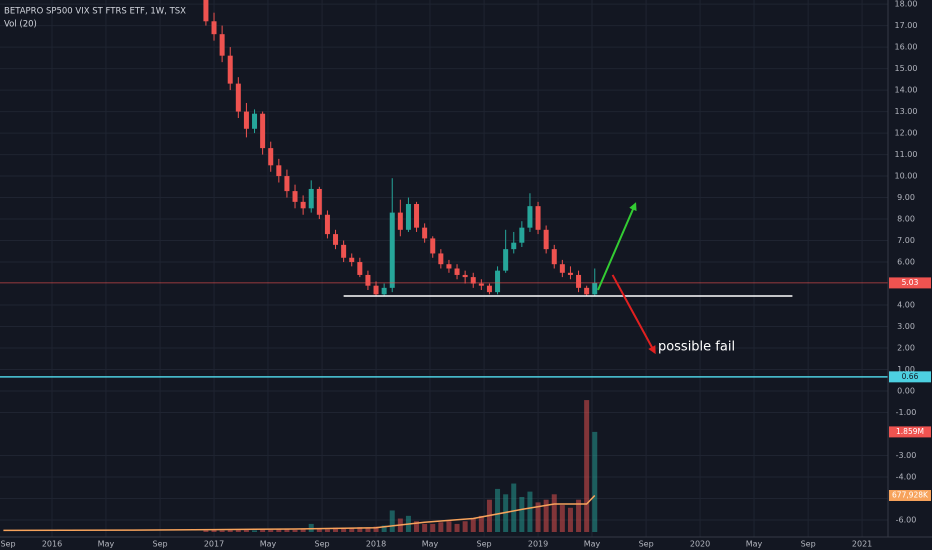 The width and height of the screenshot is (932, 550). I want to click on y-tick-label: 4.00, so click(906, 305).